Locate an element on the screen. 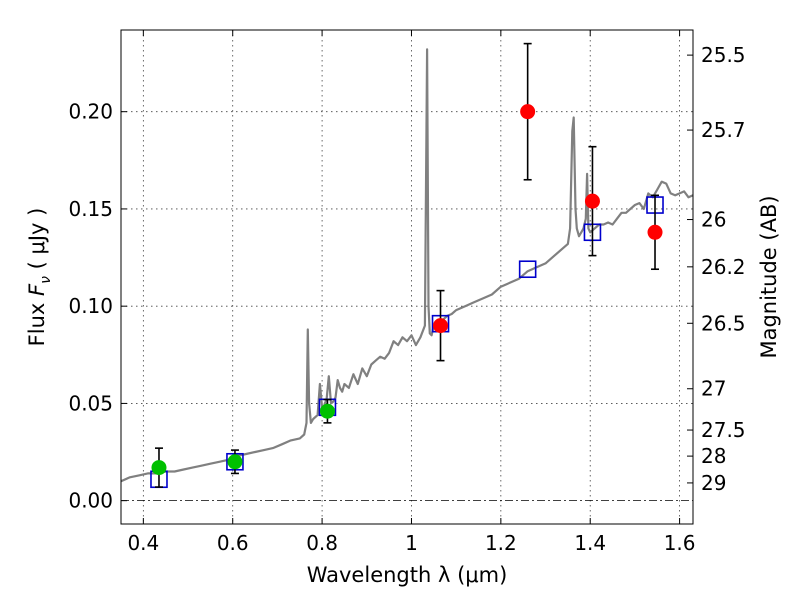 Image resolution: width=800 pixels, height=600 pixels. y-axis-label-subscript: ν is located at coordinates (46, 280).